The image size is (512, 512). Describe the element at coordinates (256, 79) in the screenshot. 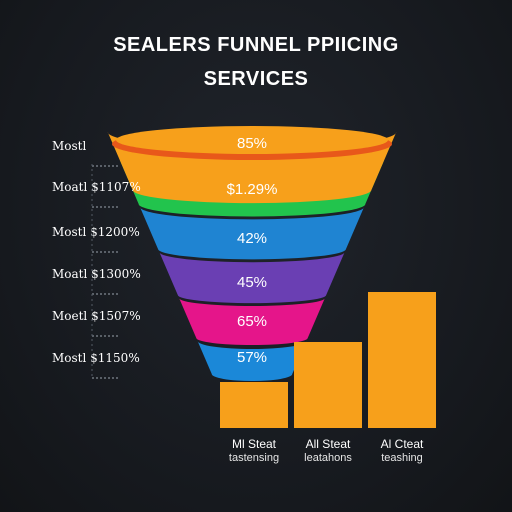

I see `chart-title-line2: SERVICES` at that location.